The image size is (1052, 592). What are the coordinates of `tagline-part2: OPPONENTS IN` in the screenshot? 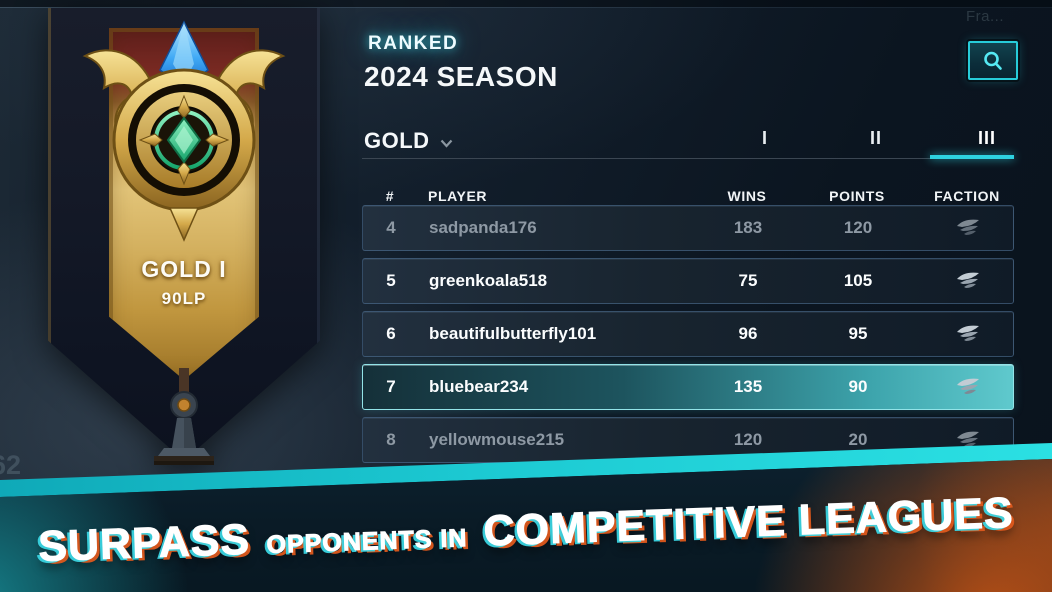 It's located at (367, 542).